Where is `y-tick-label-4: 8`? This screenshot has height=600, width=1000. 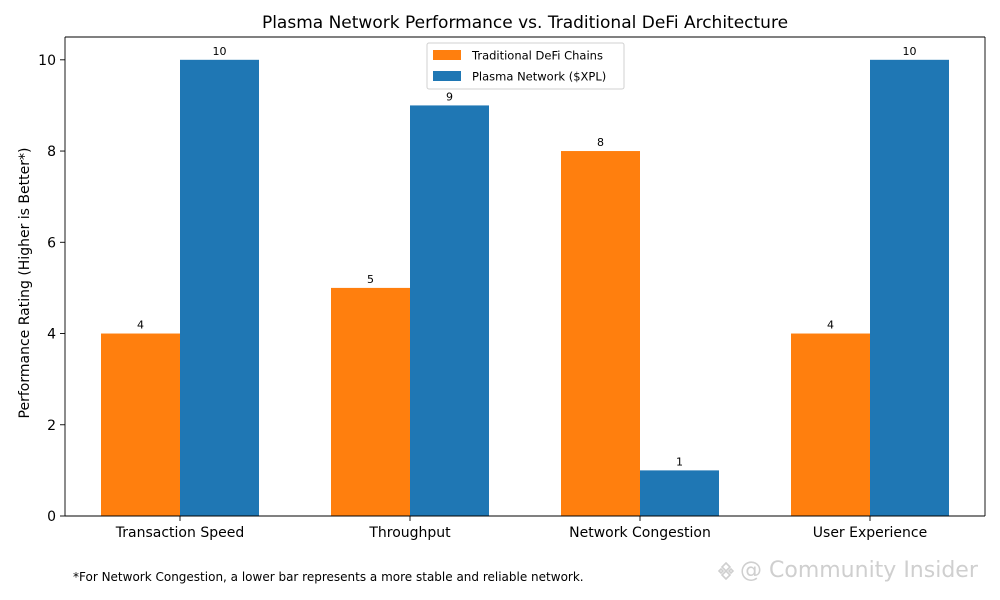 y-tick-label-4: 8 is located at coordinates (51, 152).